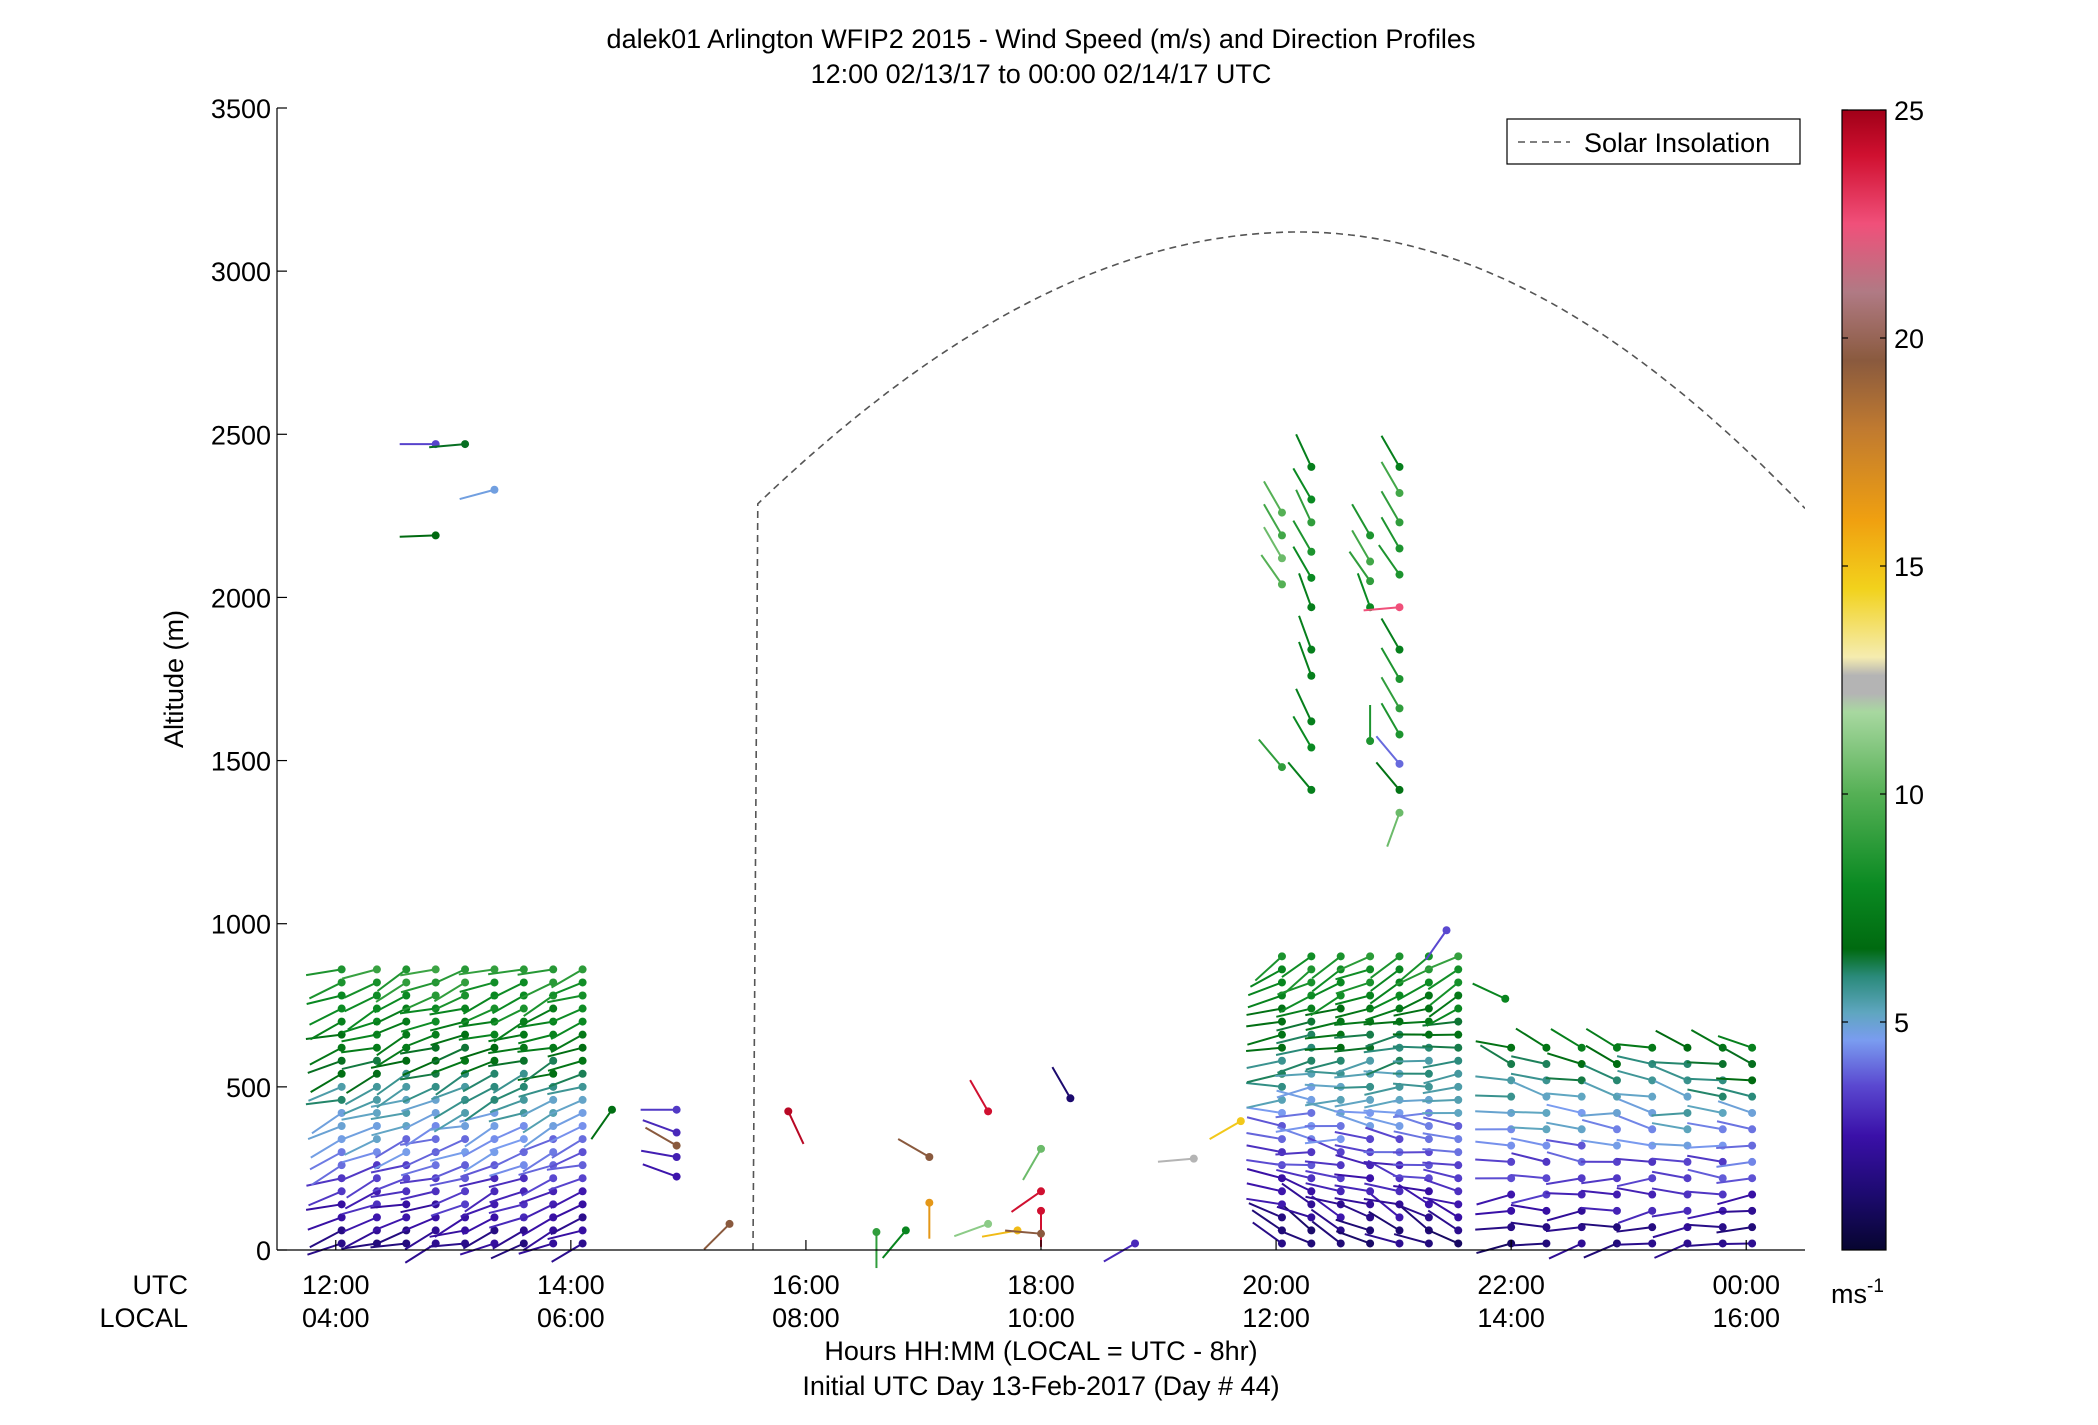  What do you see at coordinates (1041, 1318) in the screenshot?
I see `x-tick-label-local: 10:00` at bounding box center [1041, 1318].